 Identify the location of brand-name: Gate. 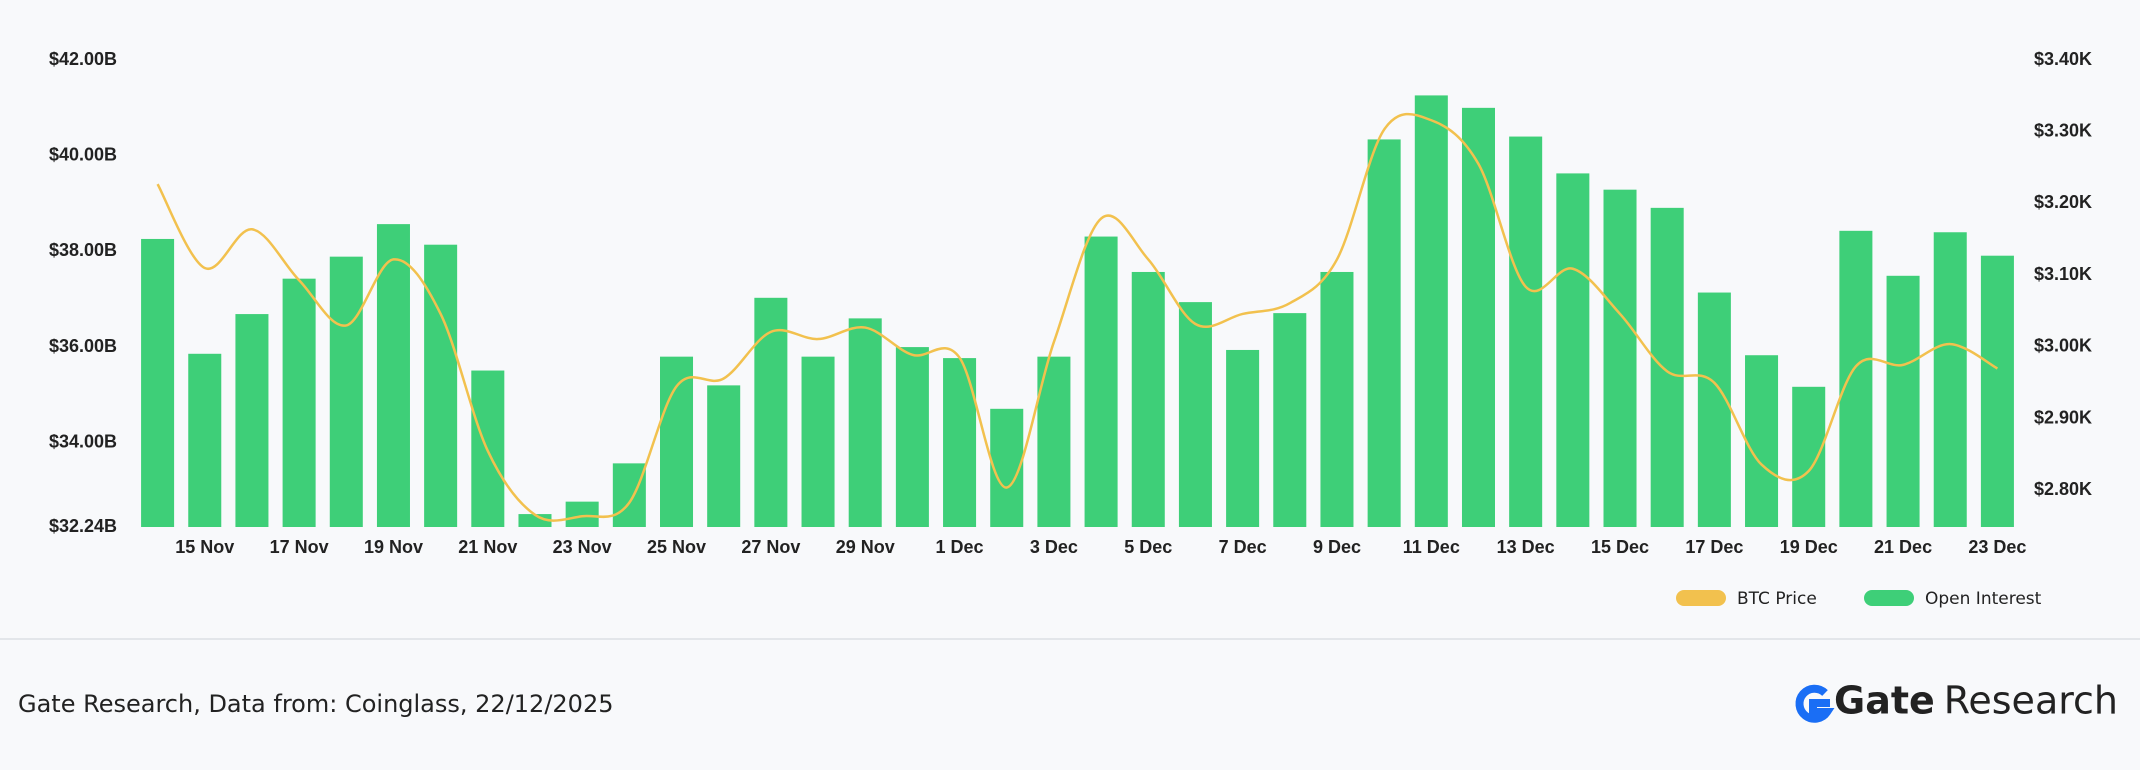
(1884, 701).